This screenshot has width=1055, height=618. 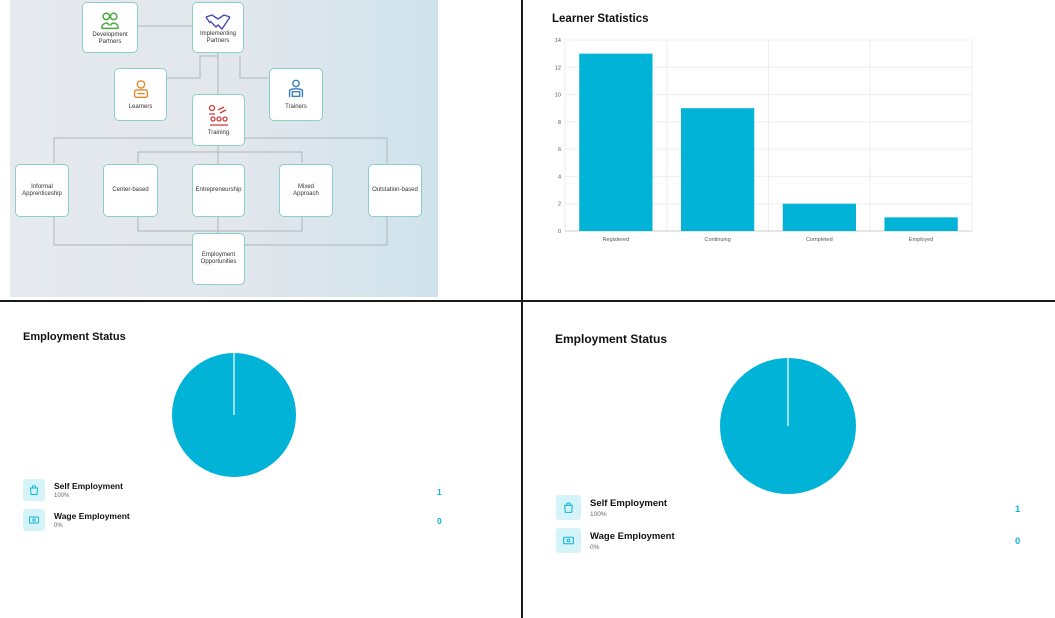 I want to click on y-tick-label: 14, so click(x=558, y=41).